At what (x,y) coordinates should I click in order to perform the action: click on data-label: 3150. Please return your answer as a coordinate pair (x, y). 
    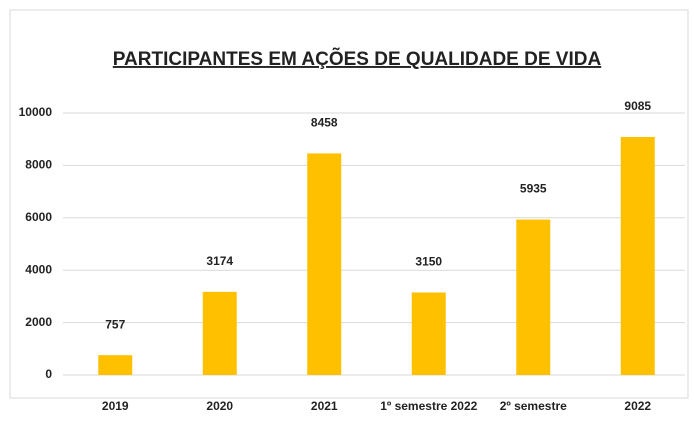
    Looking at the image, I should click on (428, 262).